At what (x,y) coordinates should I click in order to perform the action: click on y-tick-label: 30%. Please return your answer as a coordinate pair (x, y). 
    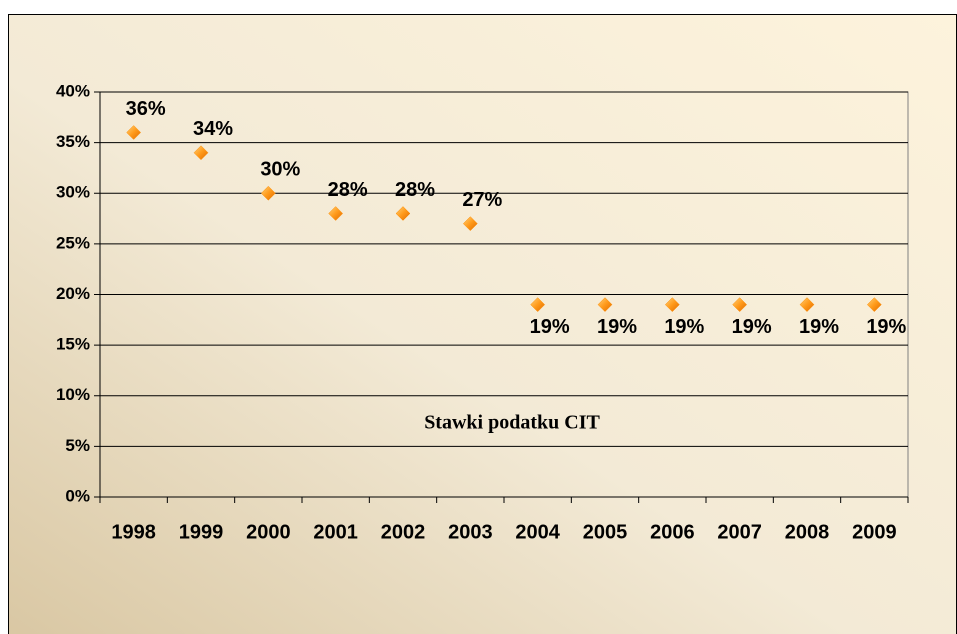
    Looking at the image, I should click on (73, 192).